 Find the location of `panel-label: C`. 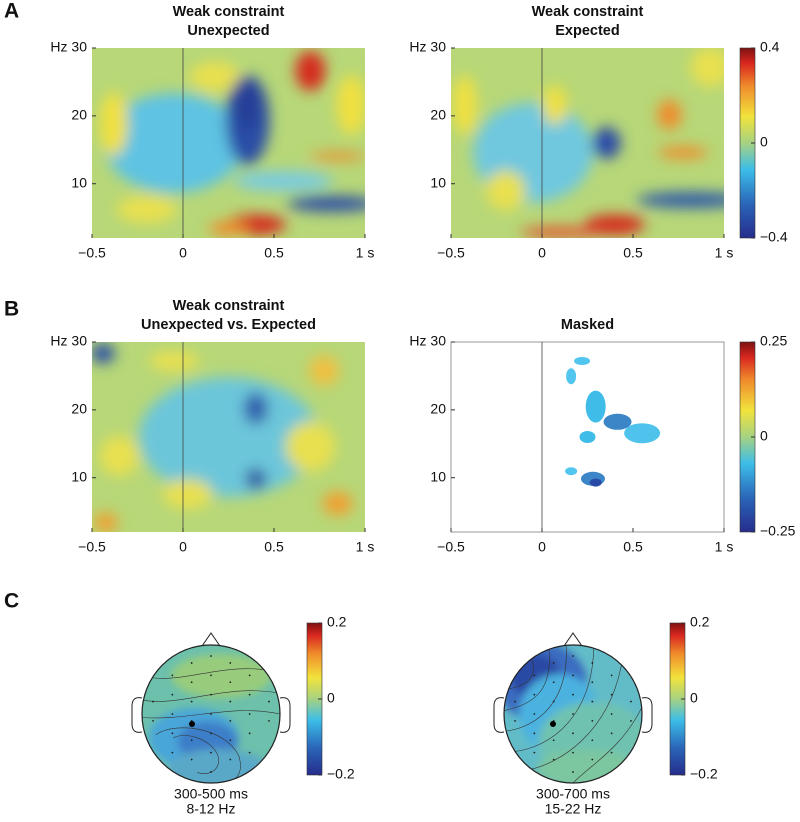

panel-label: C is located at coordinates (11, 601).